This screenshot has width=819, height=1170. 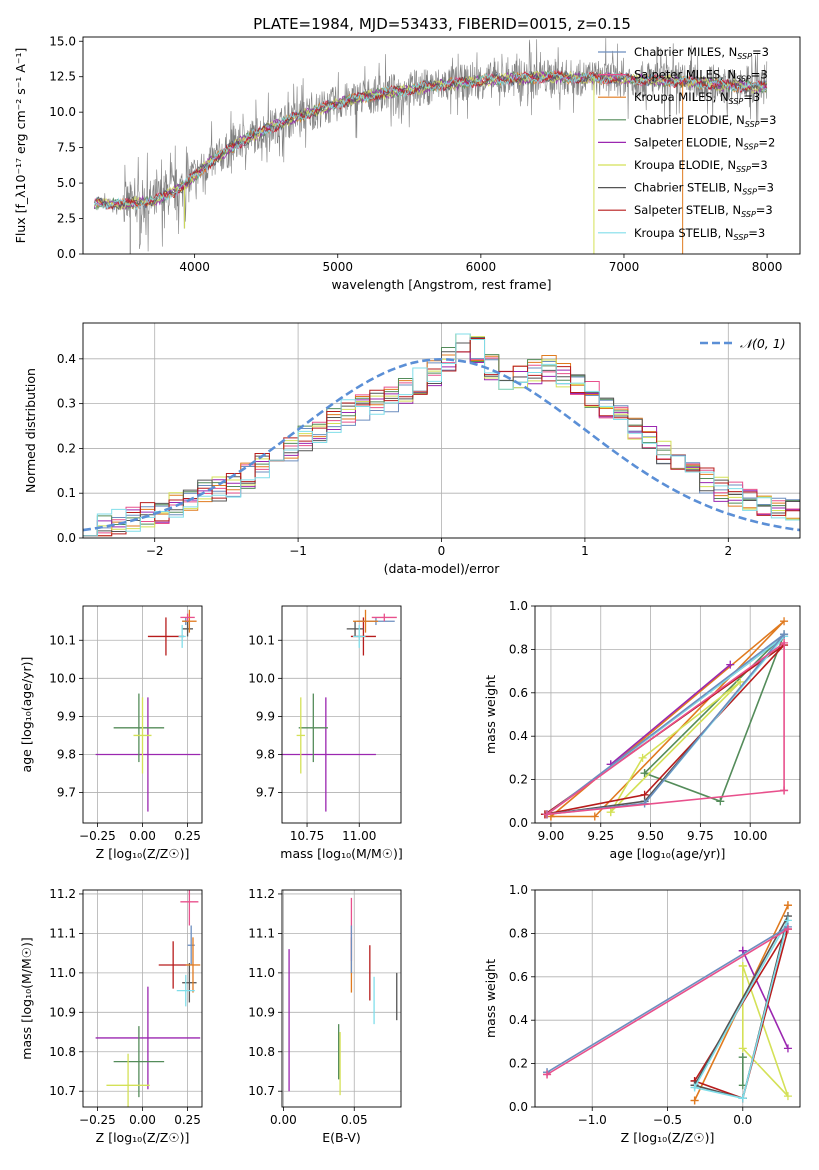 What do you see at coordinates (62, 77) in the screenshot?
I see `y-tick-label: 12.5` at bounding box center [62, 77].